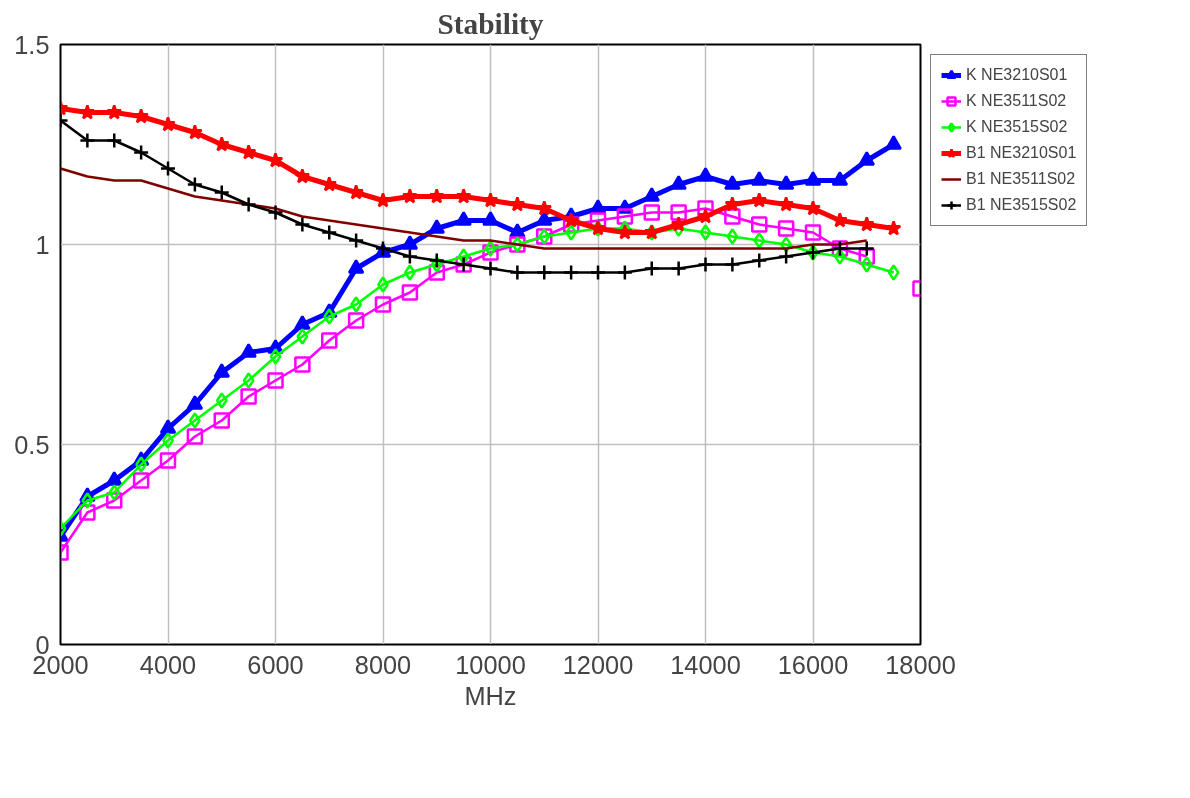 The width and height of the screenshot is (1190, 798). Describe the element at coordinates (1017, 75) in the screenshot. I see `legend-label: K NE3210S01` at that location.